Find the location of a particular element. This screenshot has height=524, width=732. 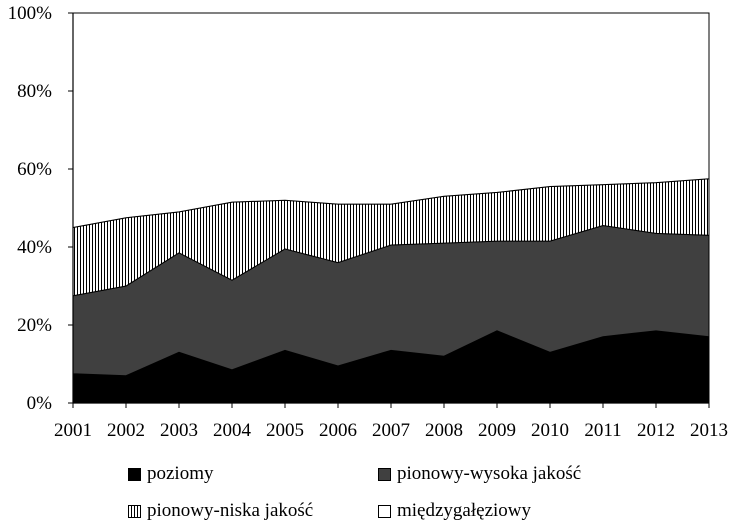

x-tick-label: 2001 is located at coordinates (73, 430).